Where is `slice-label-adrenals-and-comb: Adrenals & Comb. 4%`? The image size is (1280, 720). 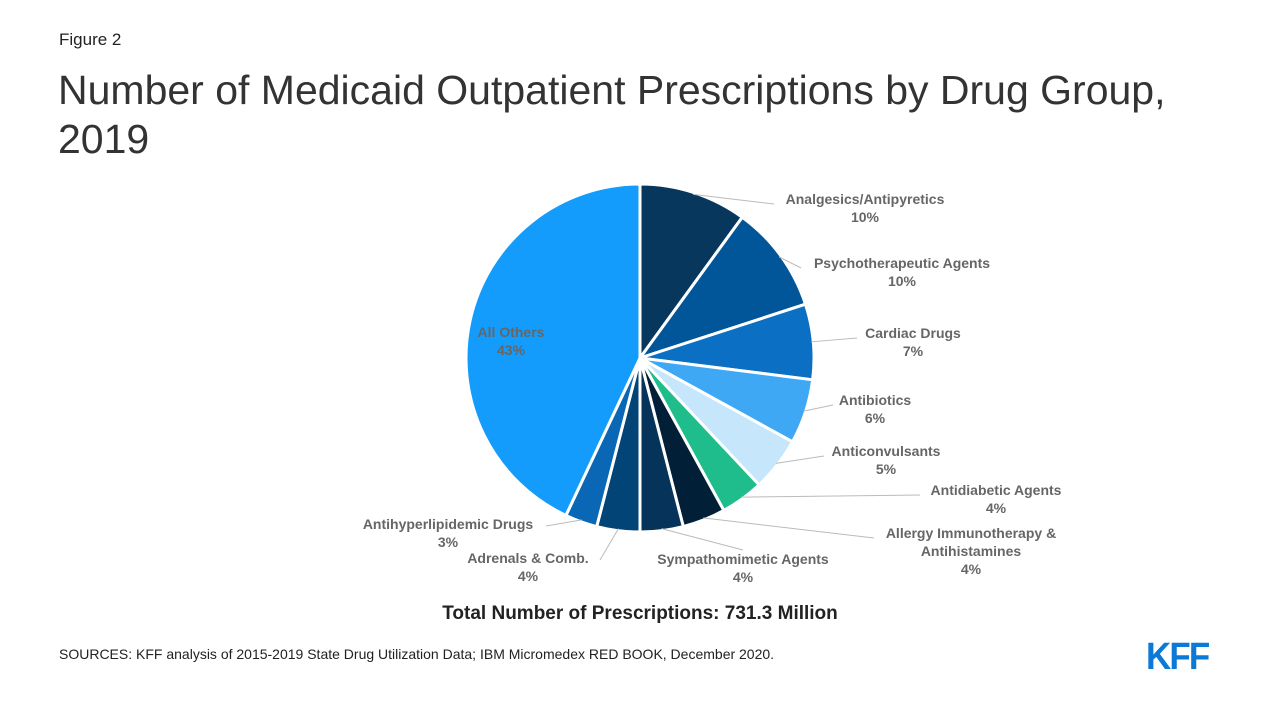 slice-label-adrenals-and-comb: Adrenals & Comb. 4% is located at coordinates (527, 567).